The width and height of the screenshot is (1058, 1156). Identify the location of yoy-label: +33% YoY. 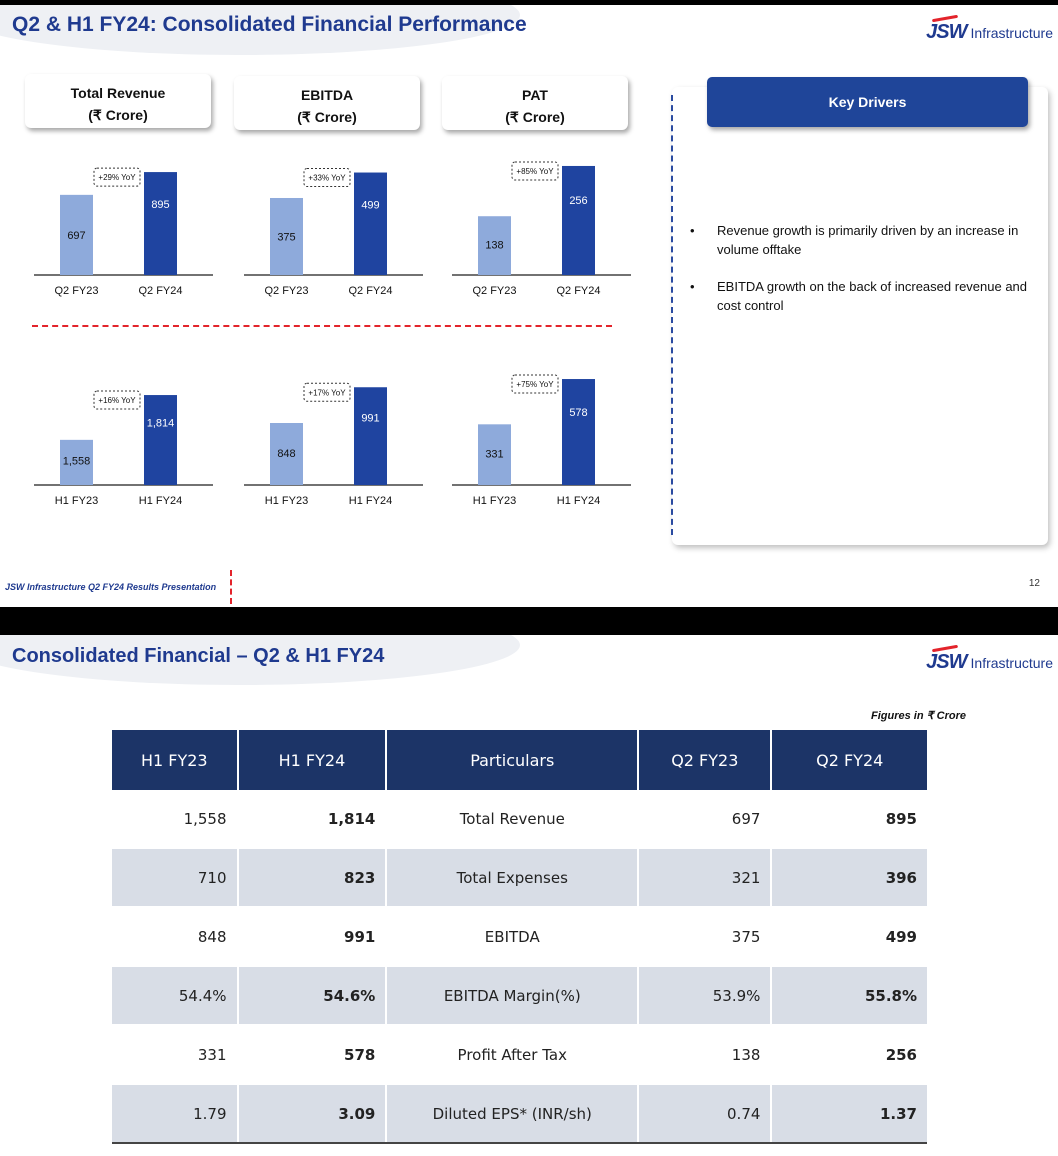
(327, 178).